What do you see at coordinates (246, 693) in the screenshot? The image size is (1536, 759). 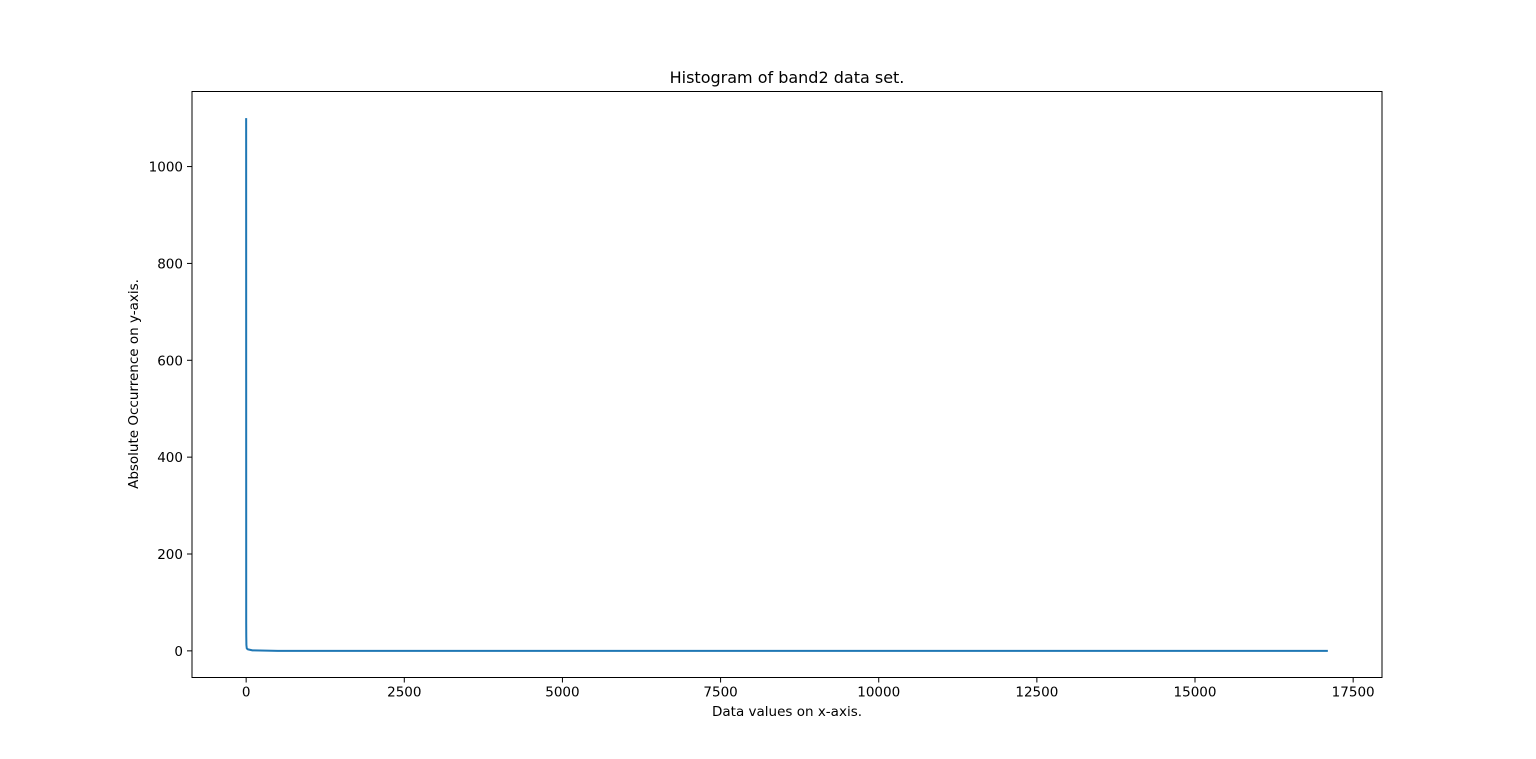 I see `x-tick-label: 0` at bounding box center [246, 693].